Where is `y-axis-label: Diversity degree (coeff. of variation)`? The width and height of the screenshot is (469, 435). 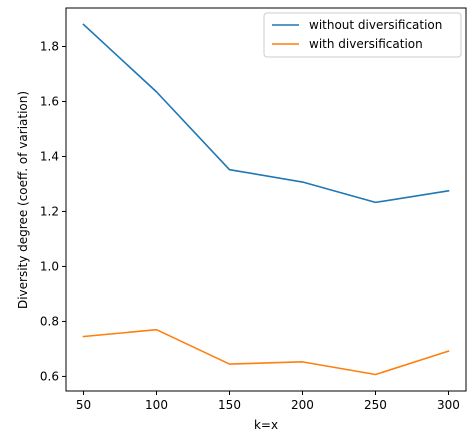
y-axis-label: Diversity degree (coeff. of variation) is located at coordinates (23, 200).